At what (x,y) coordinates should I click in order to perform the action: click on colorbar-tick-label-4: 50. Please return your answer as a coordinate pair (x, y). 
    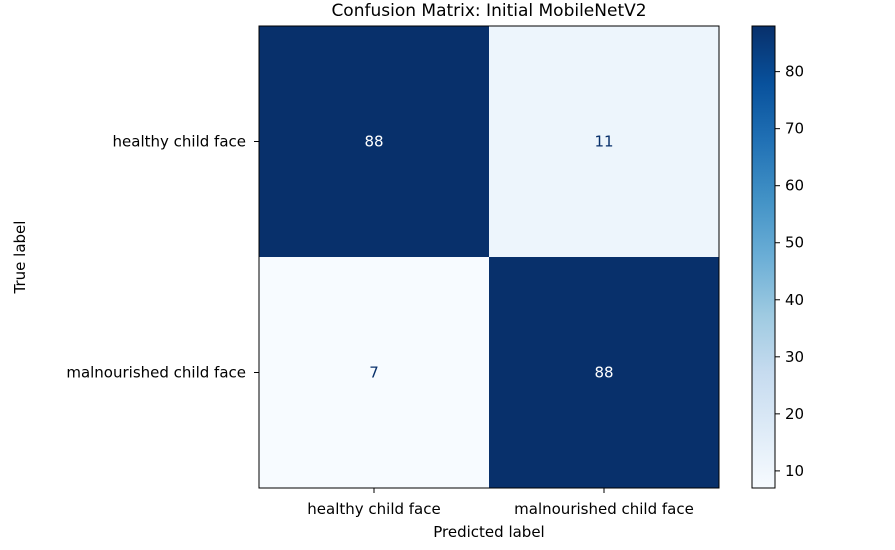
    Looking at the image, I should click on (794, 243).